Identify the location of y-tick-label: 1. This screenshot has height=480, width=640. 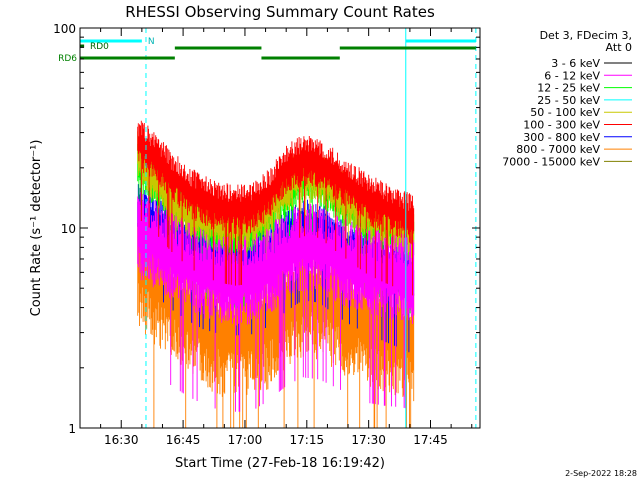
(72, 429).